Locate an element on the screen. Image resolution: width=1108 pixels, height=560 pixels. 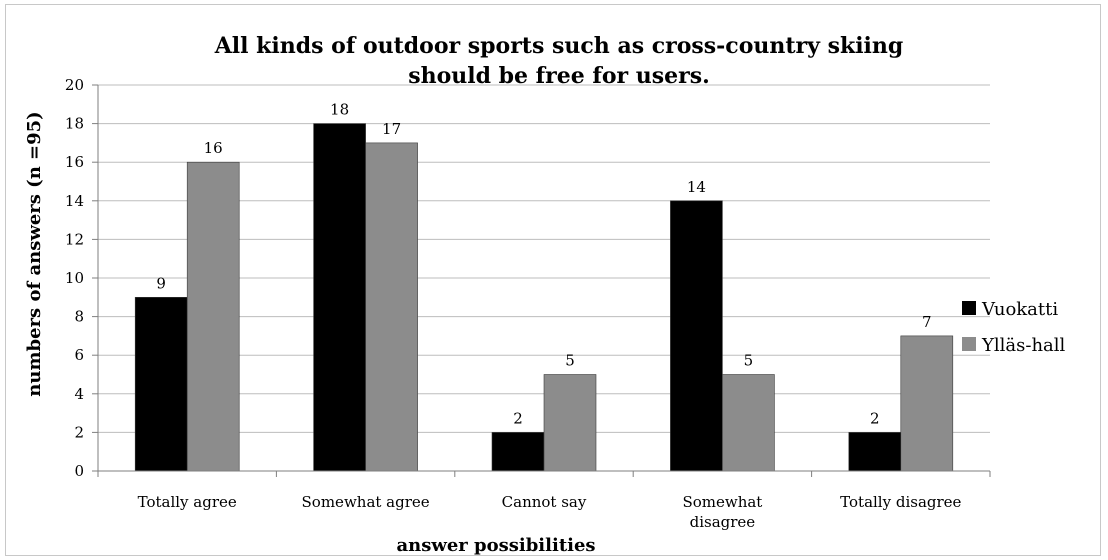
legend-label: Ylläs-hall is located at coordinates (1023, 345).